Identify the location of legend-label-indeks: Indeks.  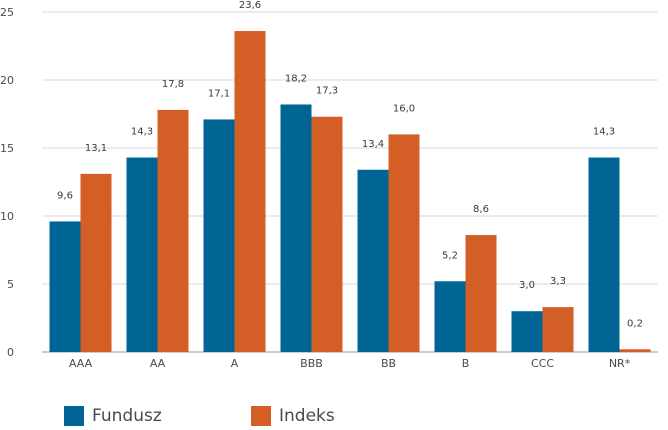
(307, 416).